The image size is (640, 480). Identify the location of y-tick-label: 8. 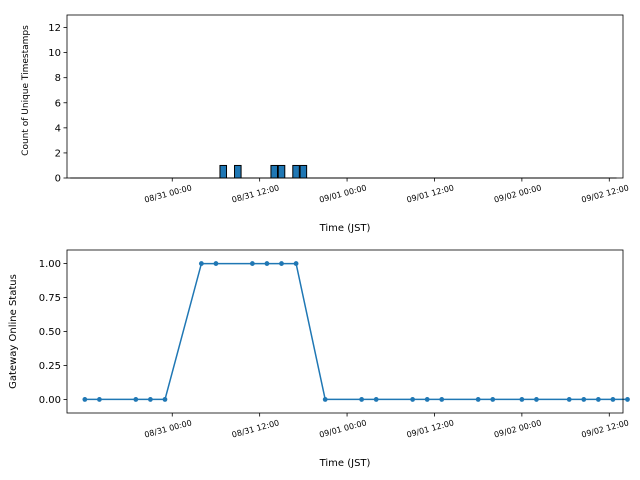
(58, 78).